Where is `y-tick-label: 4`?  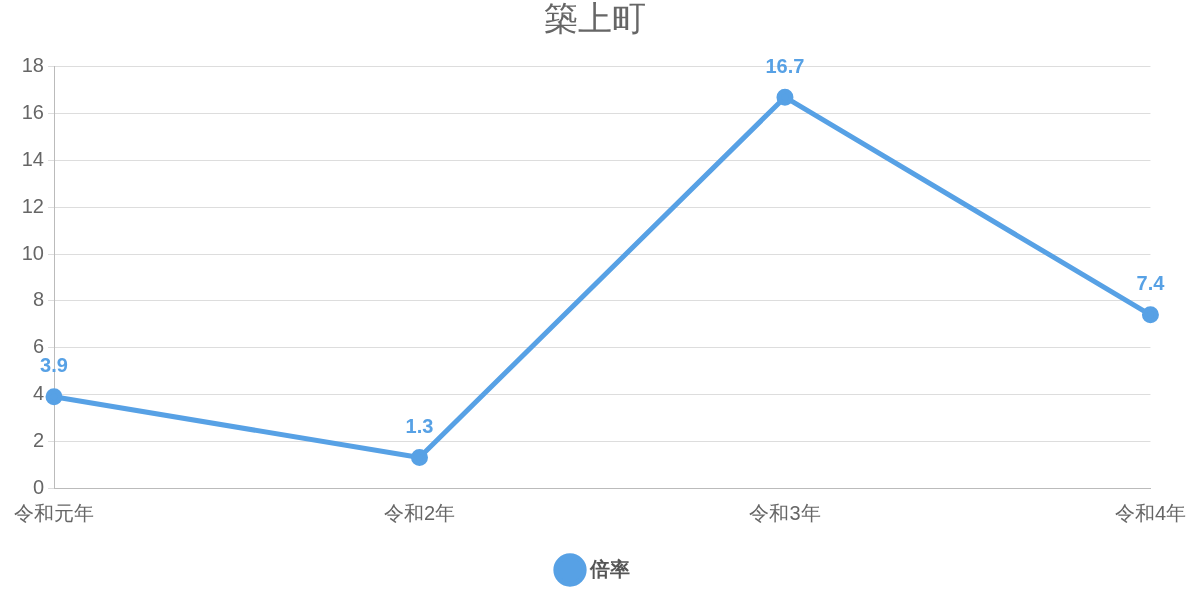 y-tick-label: 4 is located at coordinates (38, 392).